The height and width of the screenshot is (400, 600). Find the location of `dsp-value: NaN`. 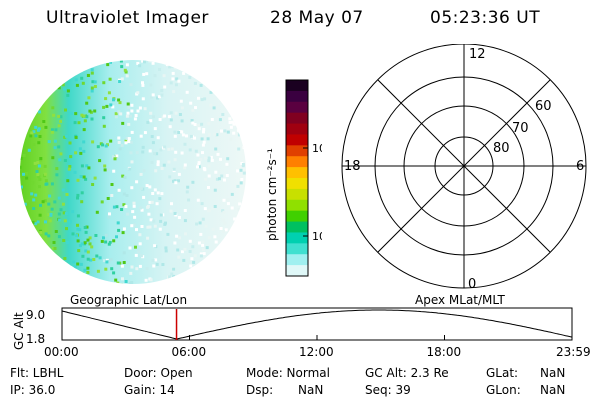

dsp-value: NaN is located at coordinates (311, 390).